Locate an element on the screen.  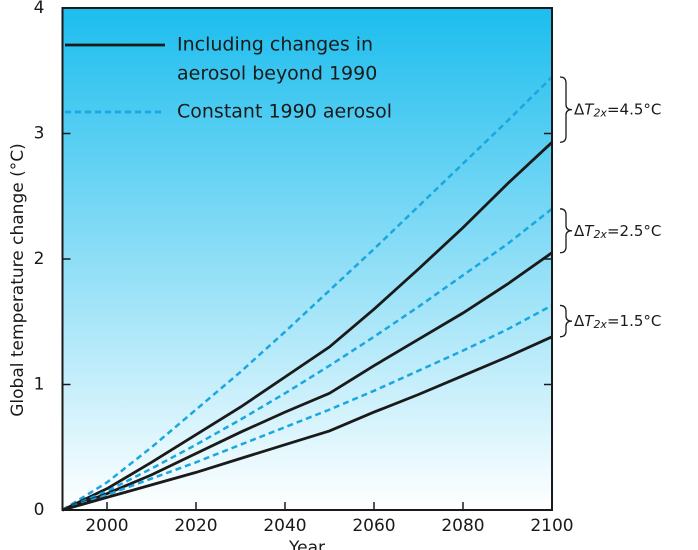
y-axis-label: Global temperature change (°C) is located at coordinates (18, 280).